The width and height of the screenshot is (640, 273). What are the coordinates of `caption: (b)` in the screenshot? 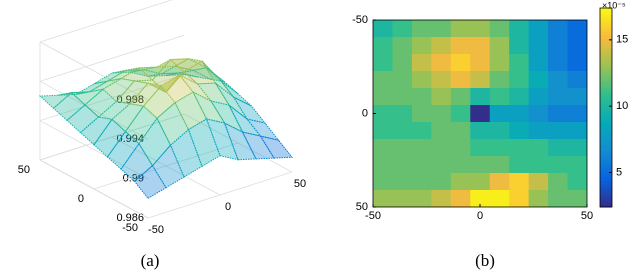 It's located at (485, 260).